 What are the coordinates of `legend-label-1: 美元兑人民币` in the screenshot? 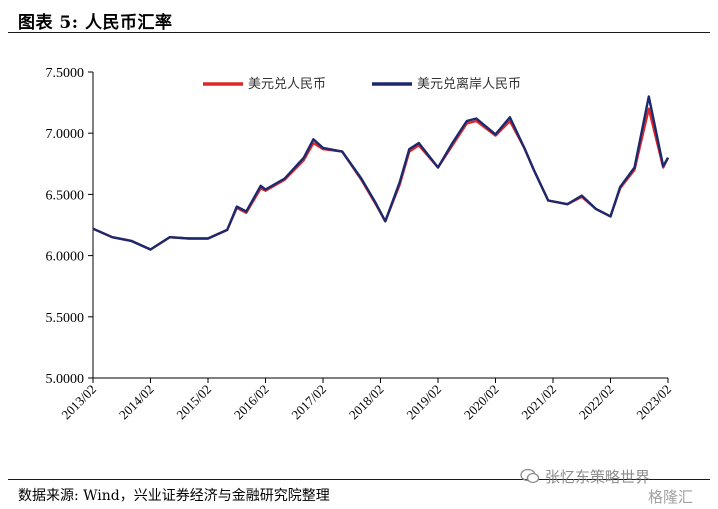 It's located at (287, 84).